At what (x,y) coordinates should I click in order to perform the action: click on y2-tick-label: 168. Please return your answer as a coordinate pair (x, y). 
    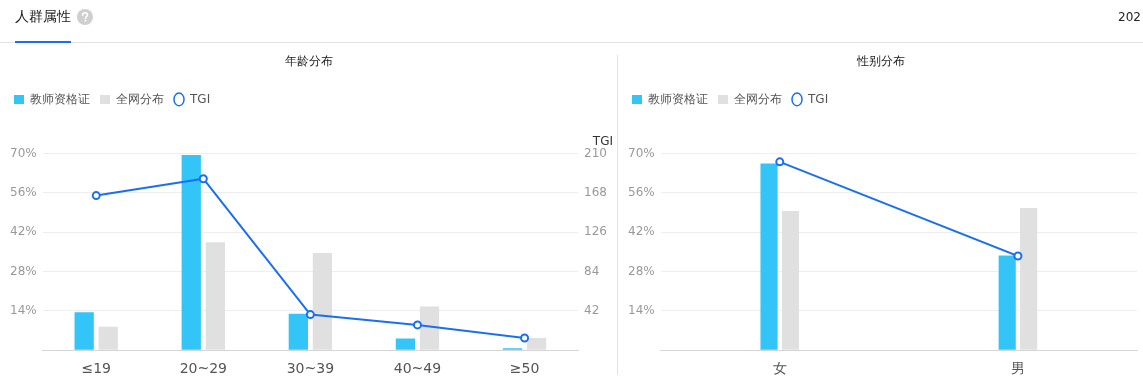
    Looking at the image, I should click on (595, 191).